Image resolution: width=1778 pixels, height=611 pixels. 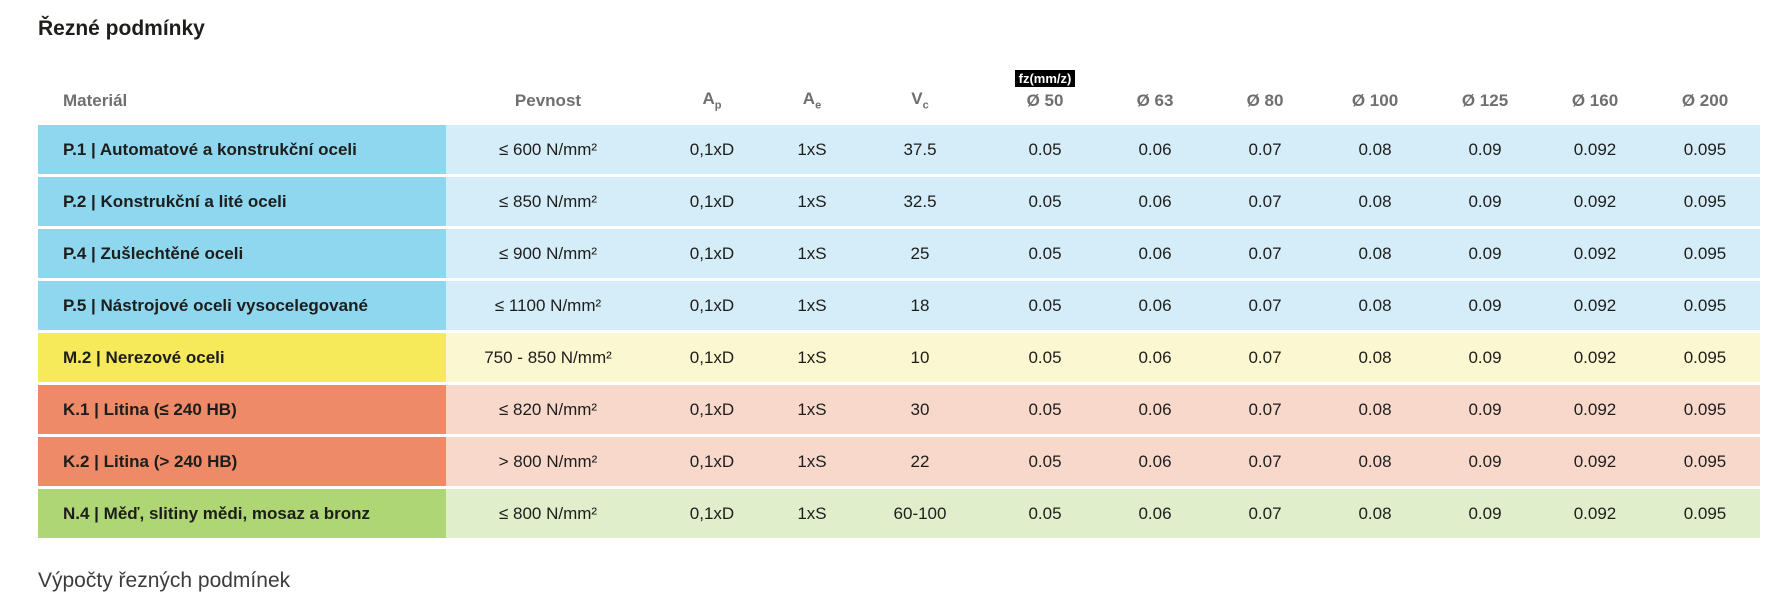 I want to click on header-strength-label: Pevnost, so click(x=548, y=100).